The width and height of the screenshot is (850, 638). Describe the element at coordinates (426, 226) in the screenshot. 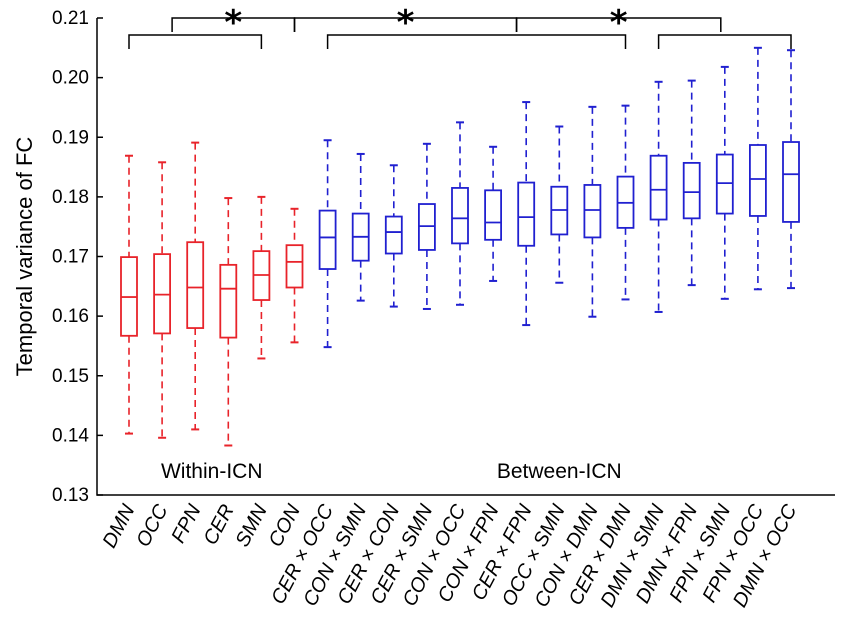

I see `box-cer-smn` at that location.